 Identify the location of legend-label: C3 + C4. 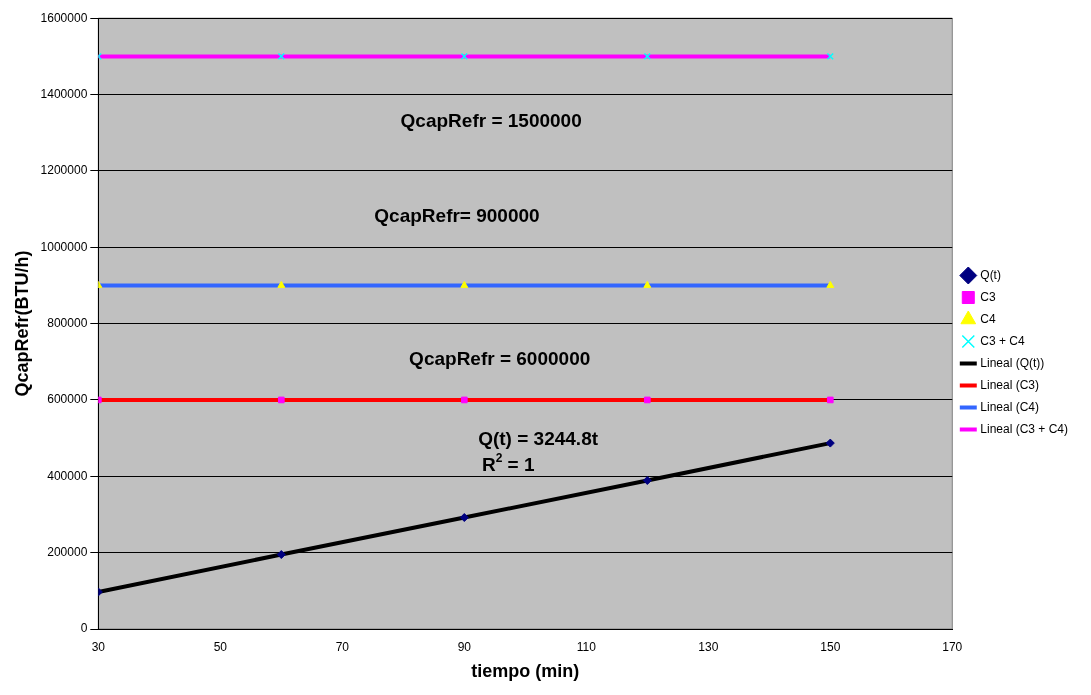
(1002, 340).